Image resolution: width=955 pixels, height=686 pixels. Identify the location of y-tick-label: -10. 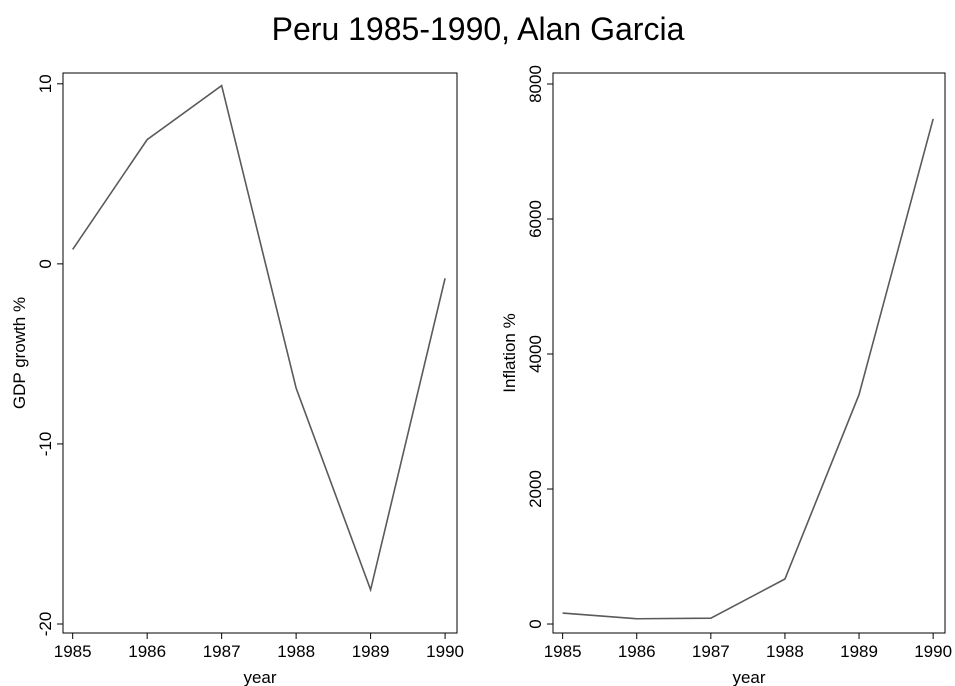
(45, 444).